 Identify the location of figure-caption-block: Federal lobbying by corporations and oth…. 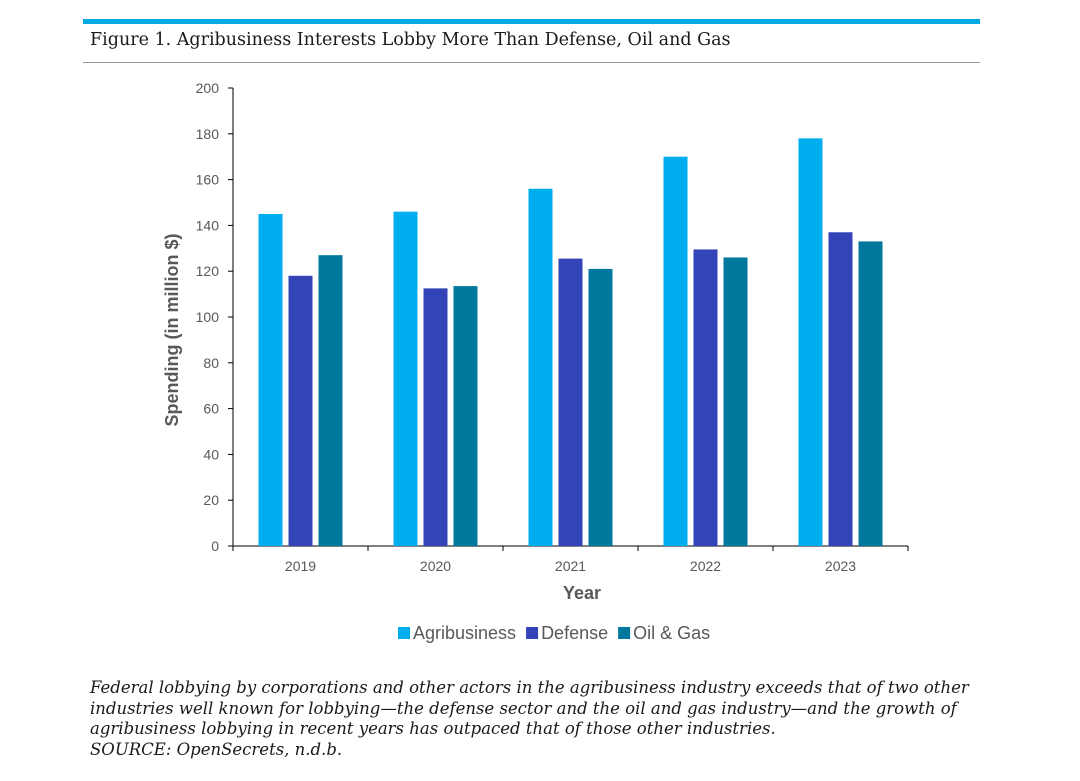
(540, 719).